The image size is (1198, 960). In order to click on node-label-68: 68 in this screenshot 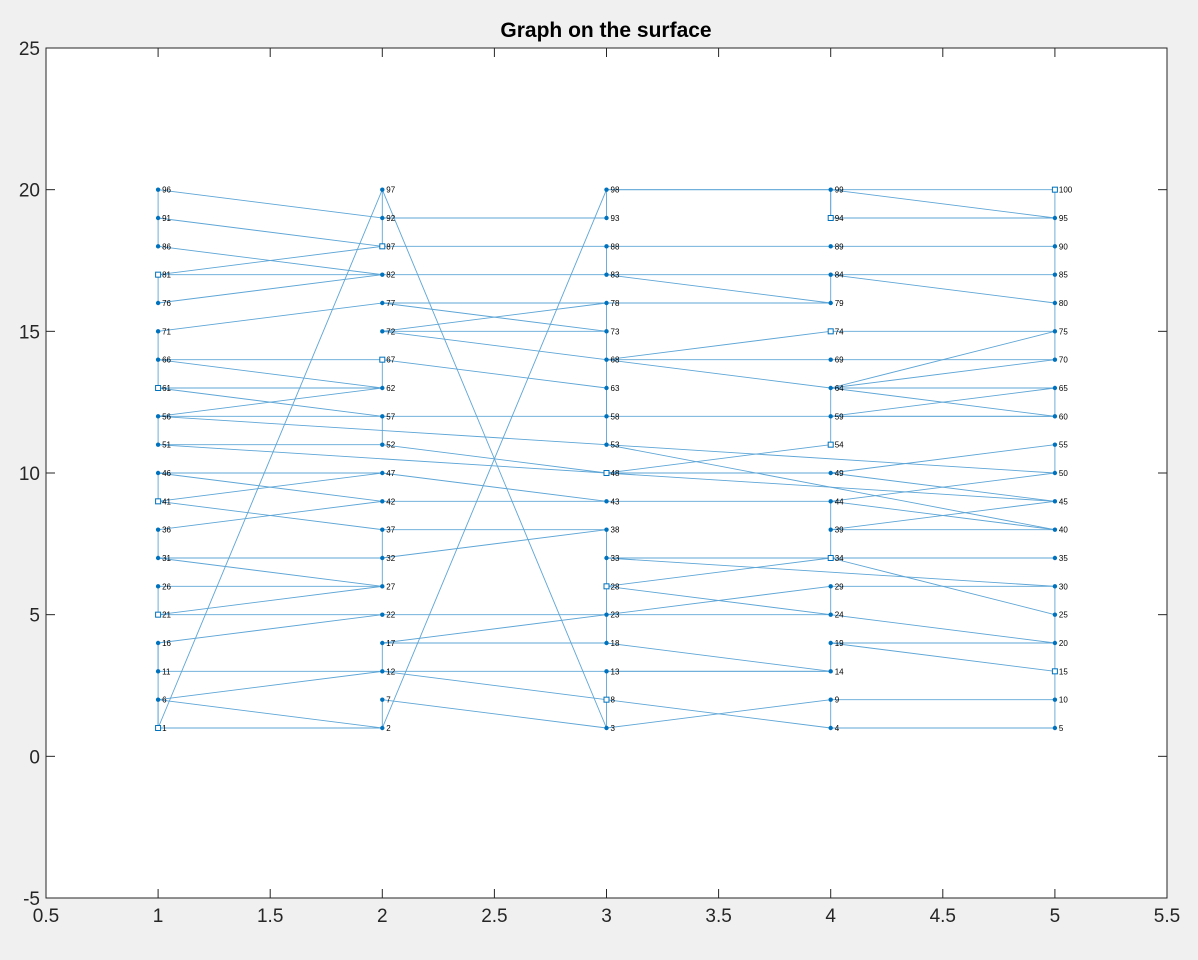, I will do `click(615, 360)`.